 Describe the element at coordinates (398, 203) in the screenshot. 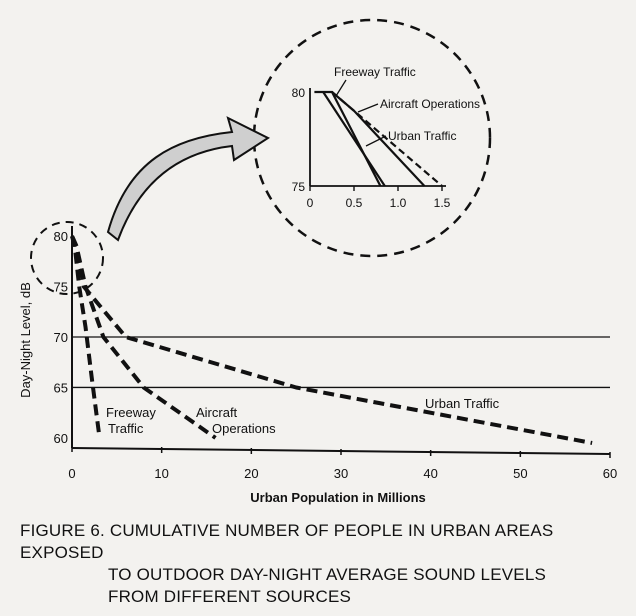

I see `inset-x-tick-label: 1.0` at that location.